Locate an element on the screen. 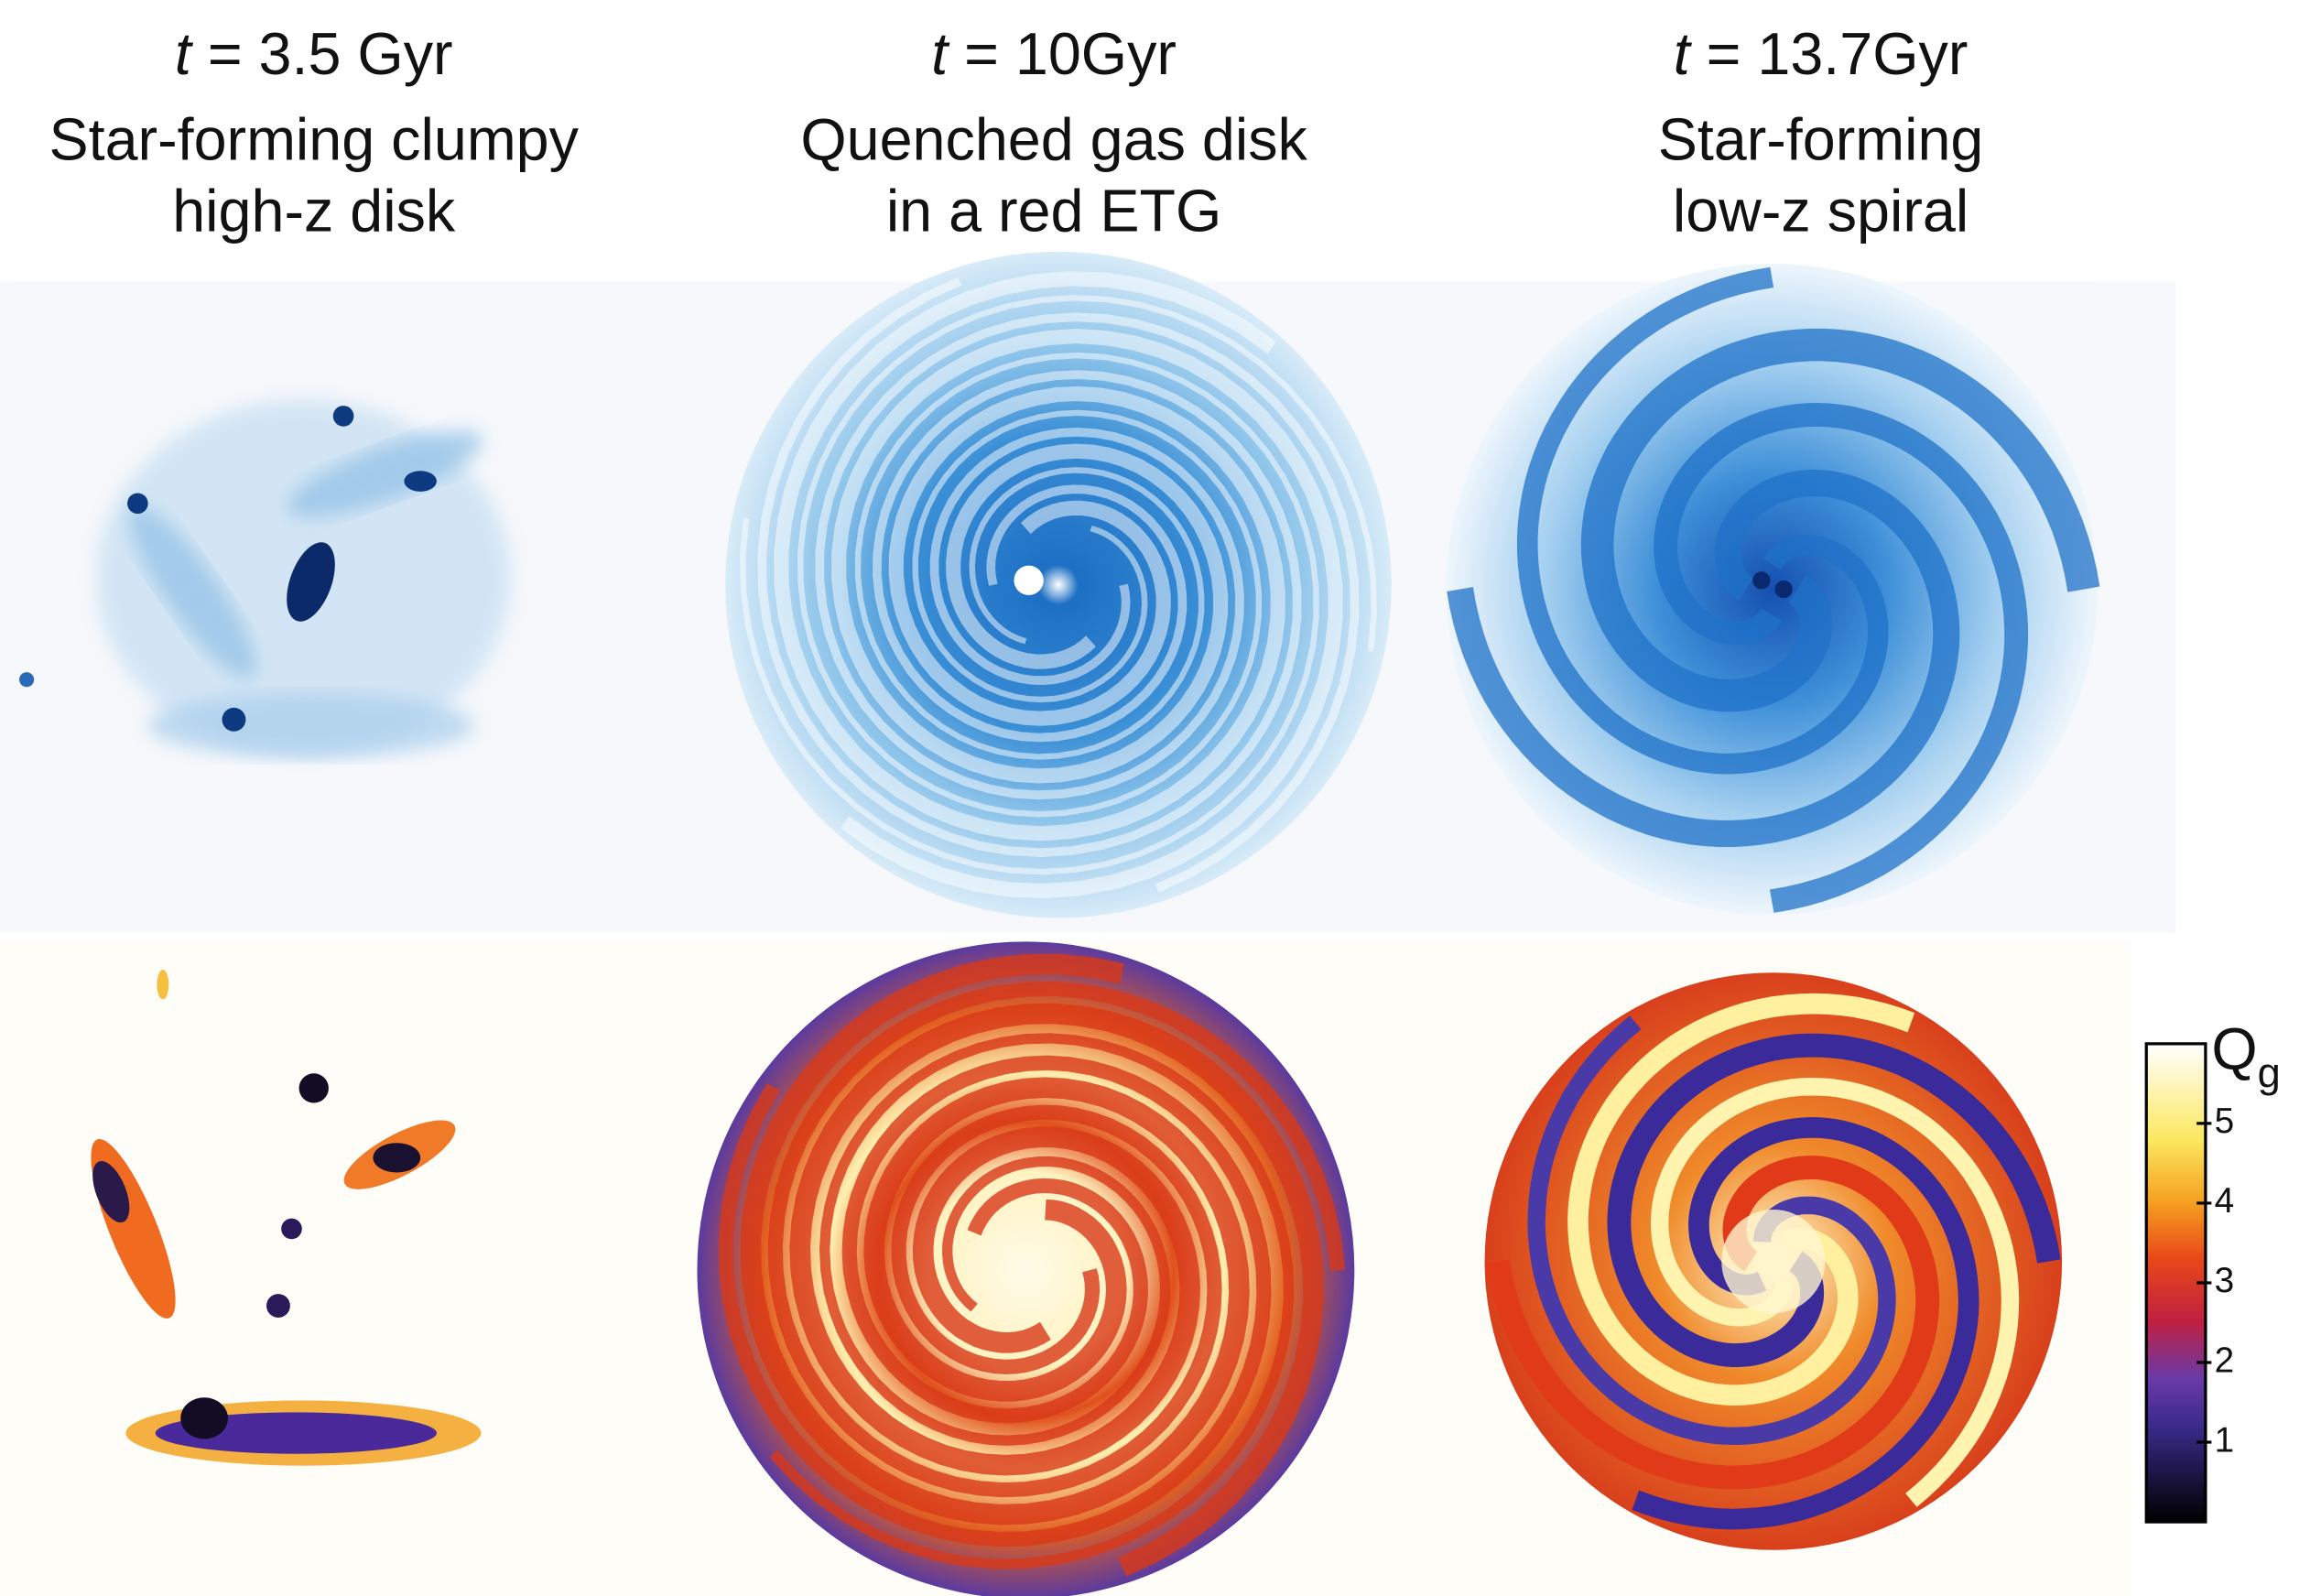  panel-time: t = 13.7Gyr is located at coordinates (1821, 53).